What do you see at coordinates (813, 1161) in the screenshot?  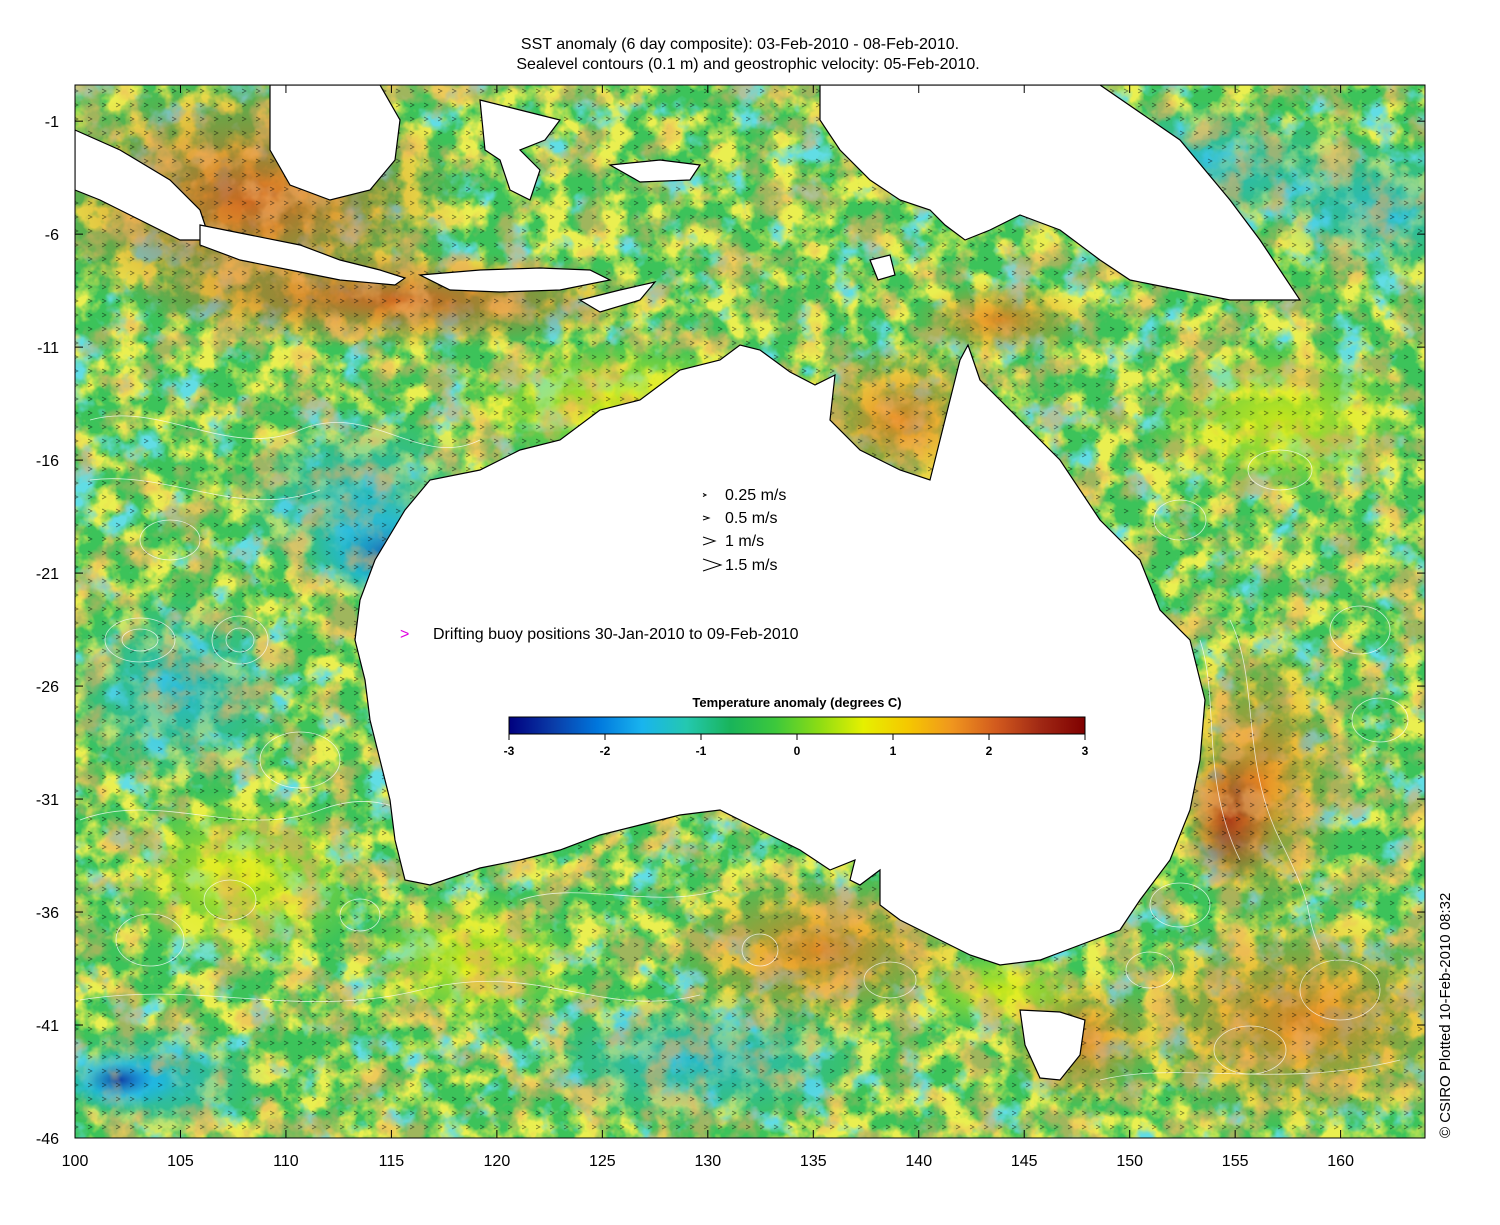 I see `x-tick-label: 135` at bounding box center [813, 1161].